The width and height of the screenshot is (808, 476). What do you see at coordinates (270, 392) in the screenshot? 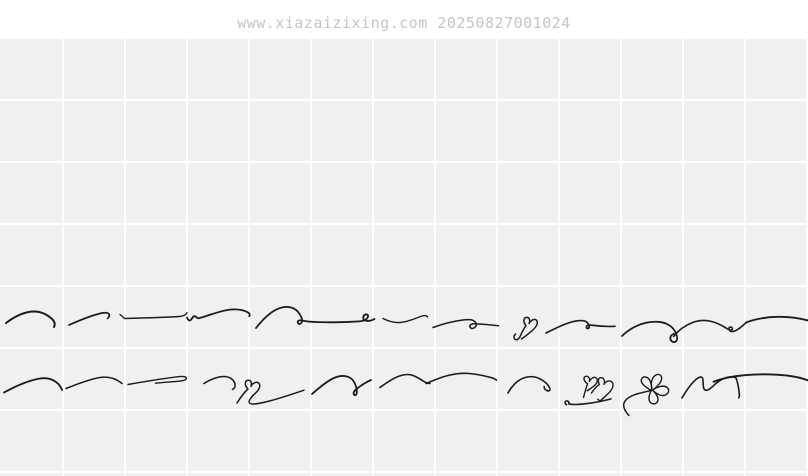
I see `heart-with-underswash` at bounding box center [270, 392].